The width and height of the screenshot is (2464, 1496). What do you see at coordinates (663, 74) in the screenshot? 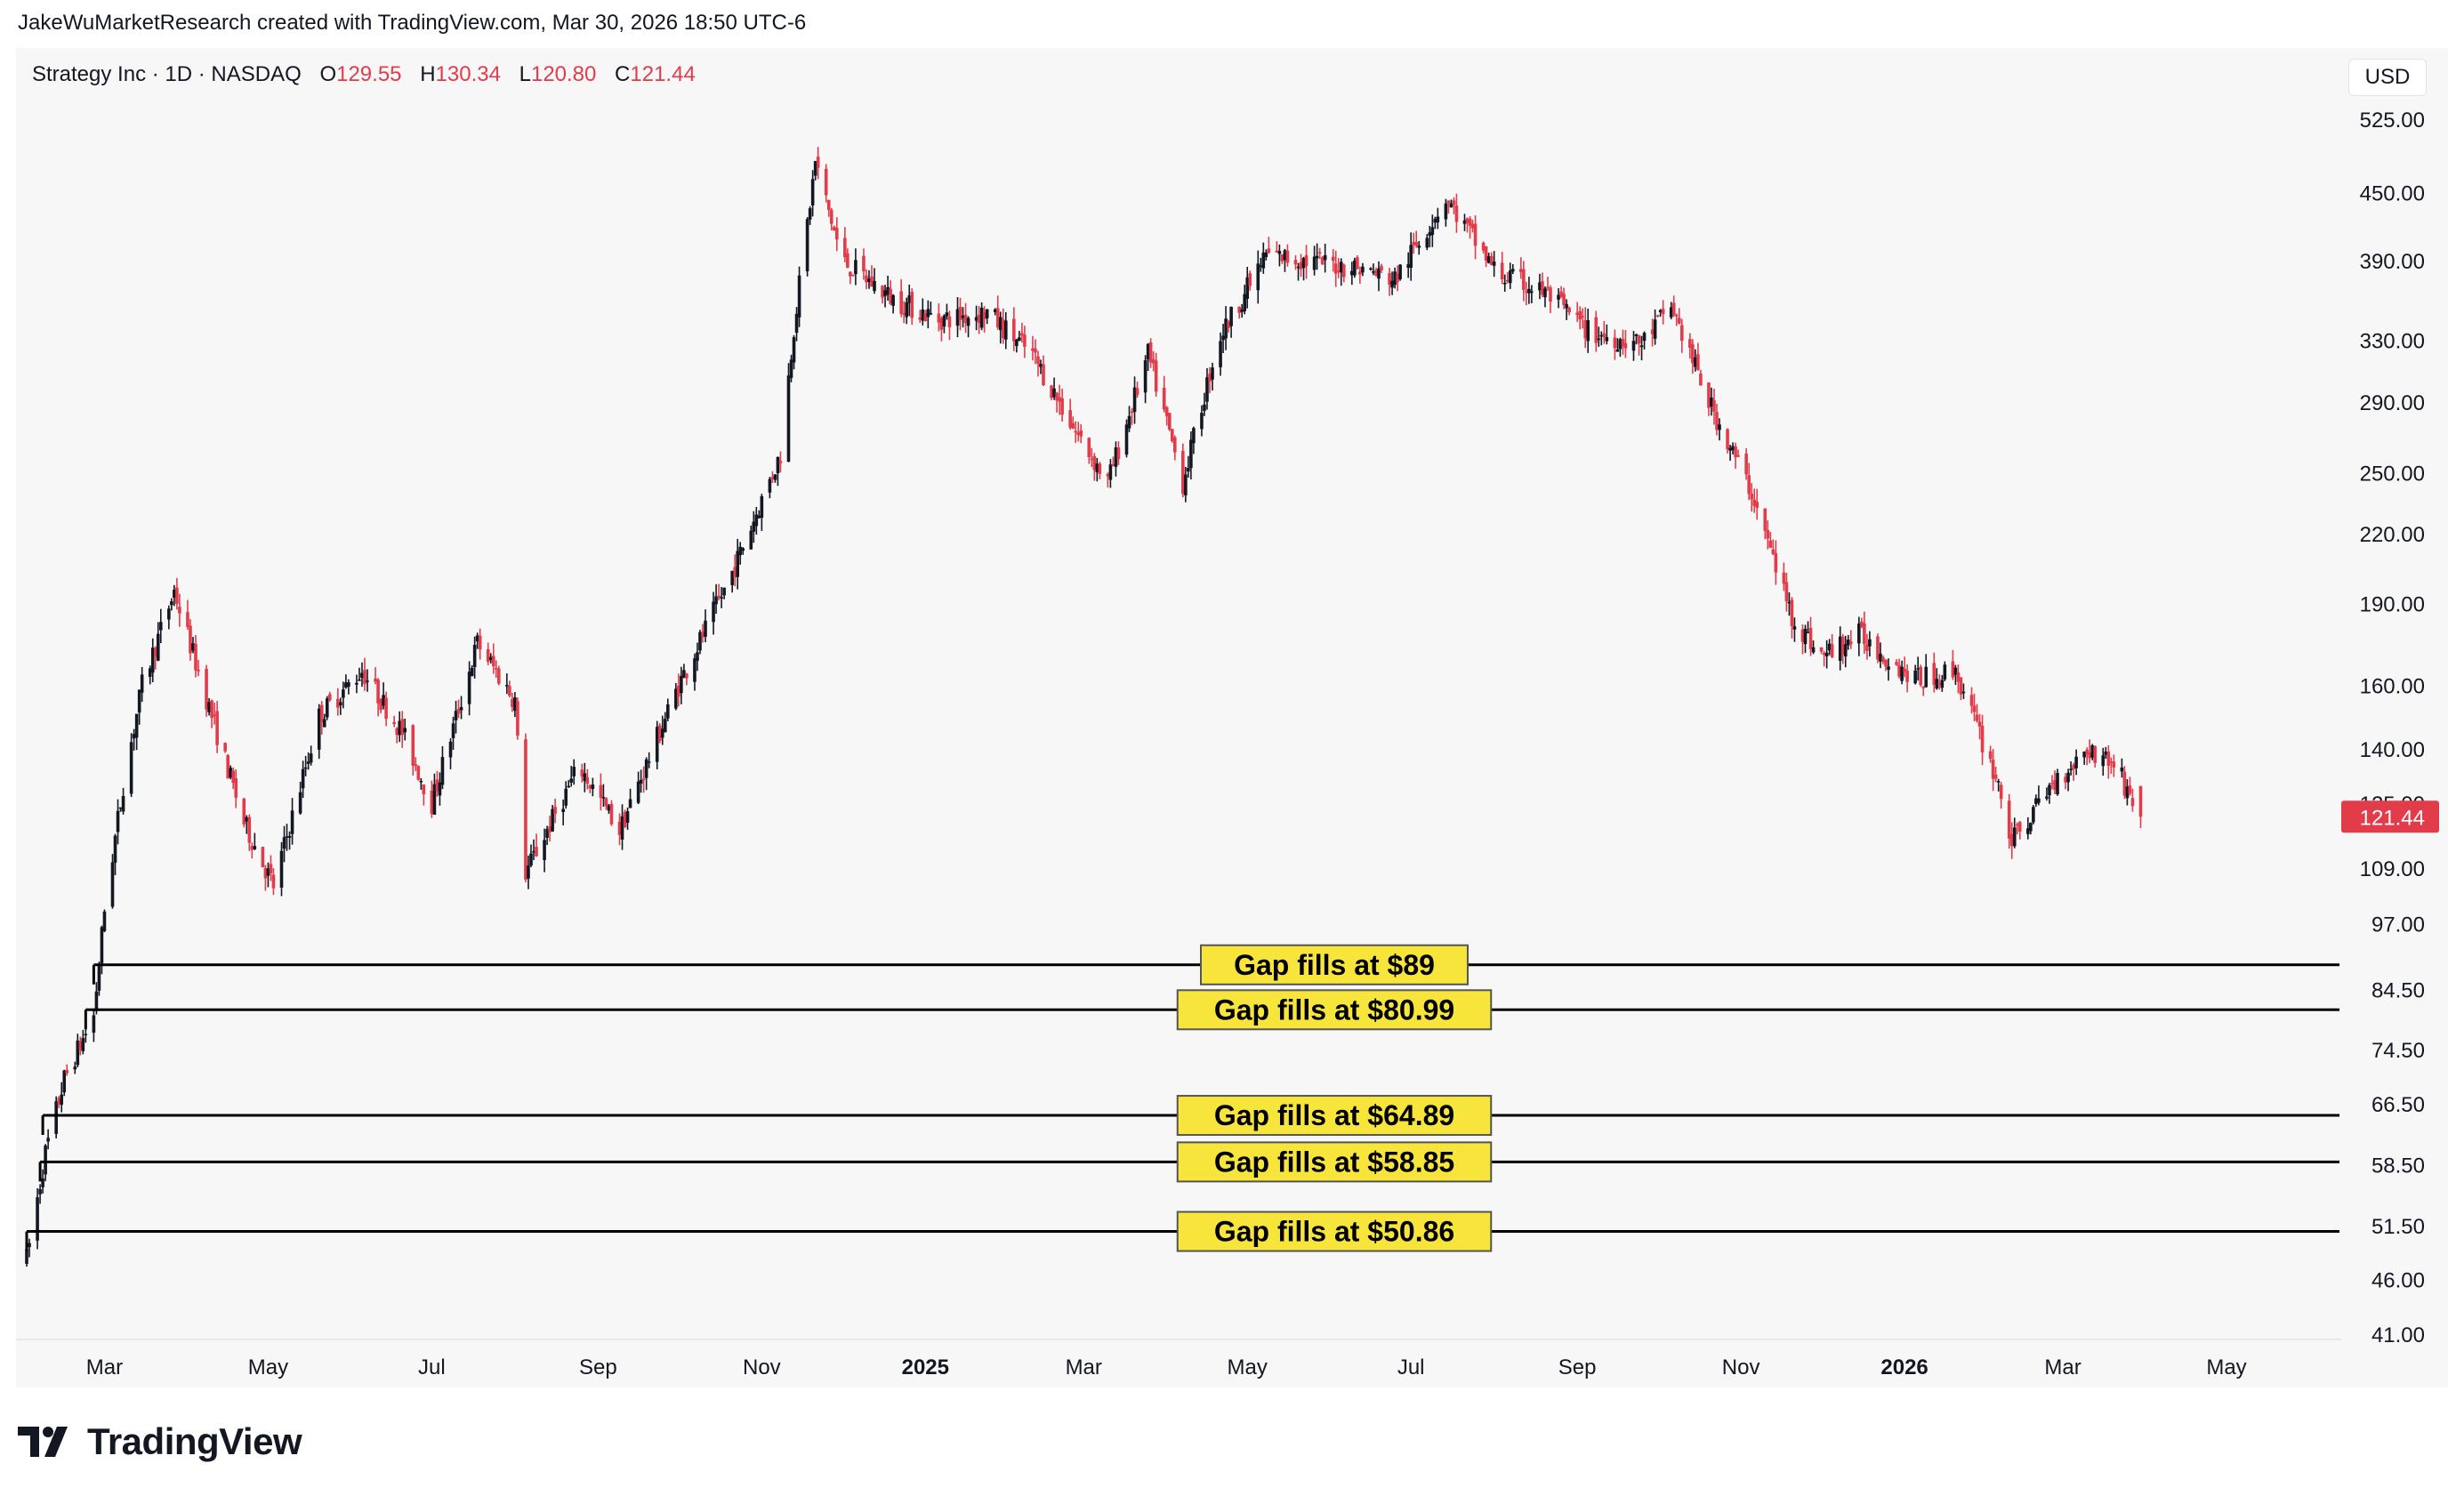
I see `close-value: 121.44` at bounding box center [663, 74].